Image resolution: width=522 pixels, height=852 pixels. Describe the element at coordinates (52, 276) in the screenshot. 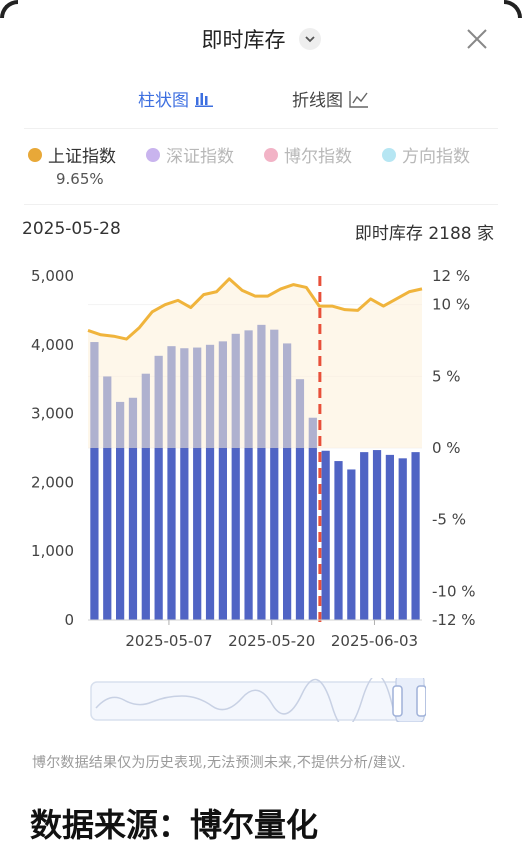

I see `y-axis-left-tick-label: 5,000` at that location.